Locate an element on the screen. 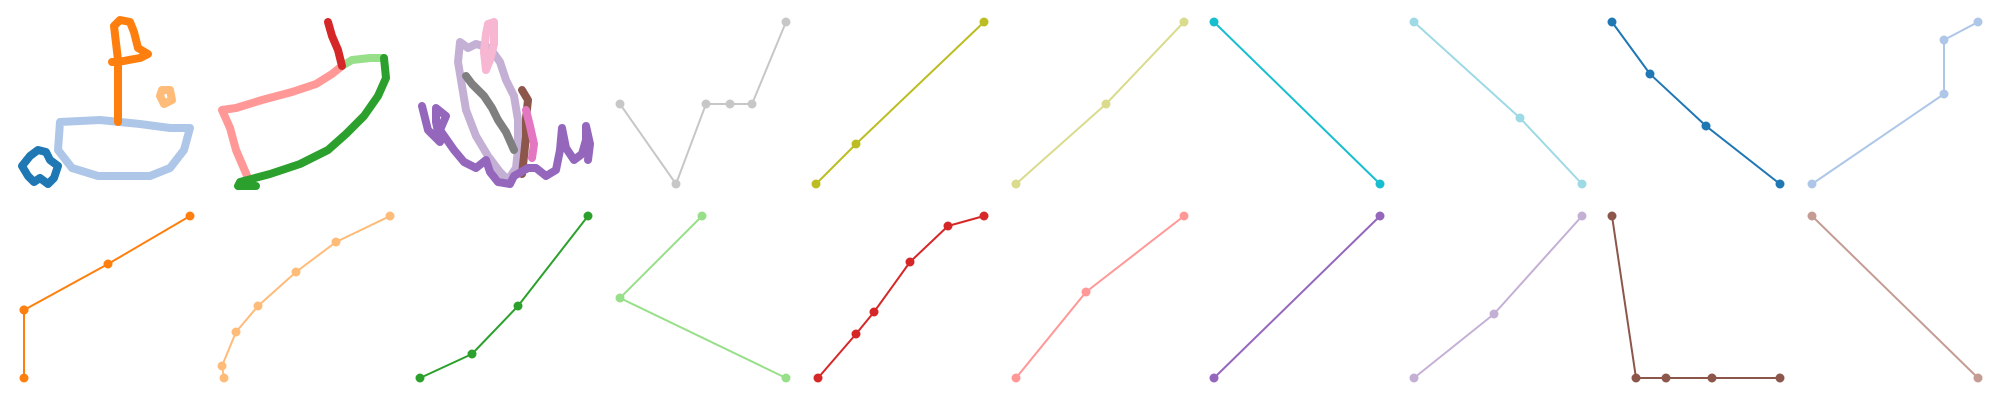  freehand-sketch-layer is located at coordinates (306, 103).